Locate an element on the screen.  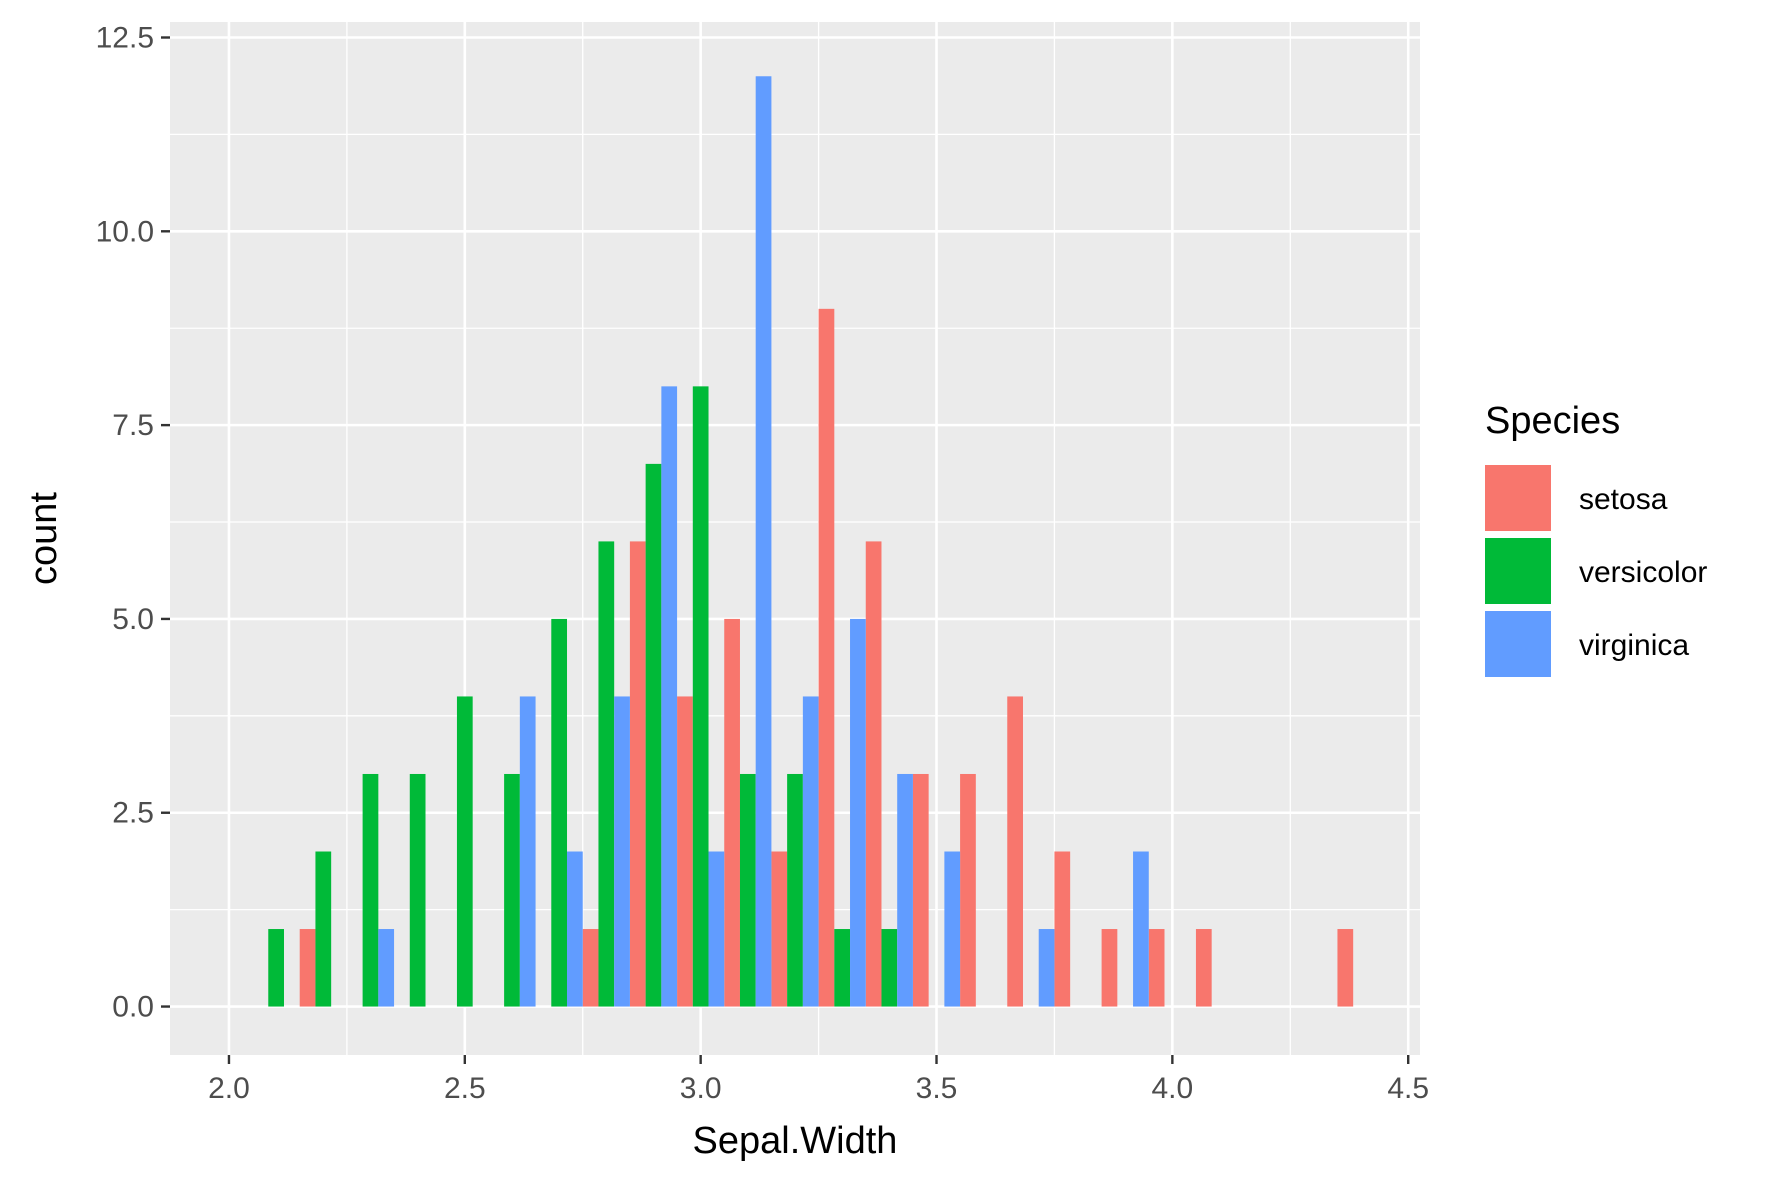
x-tick-label: 3.5 is located at coordinates (937, 1088).